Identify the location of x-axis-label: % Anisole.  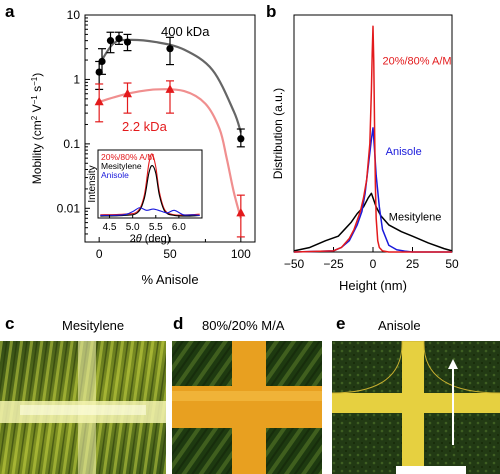
(169, 279).